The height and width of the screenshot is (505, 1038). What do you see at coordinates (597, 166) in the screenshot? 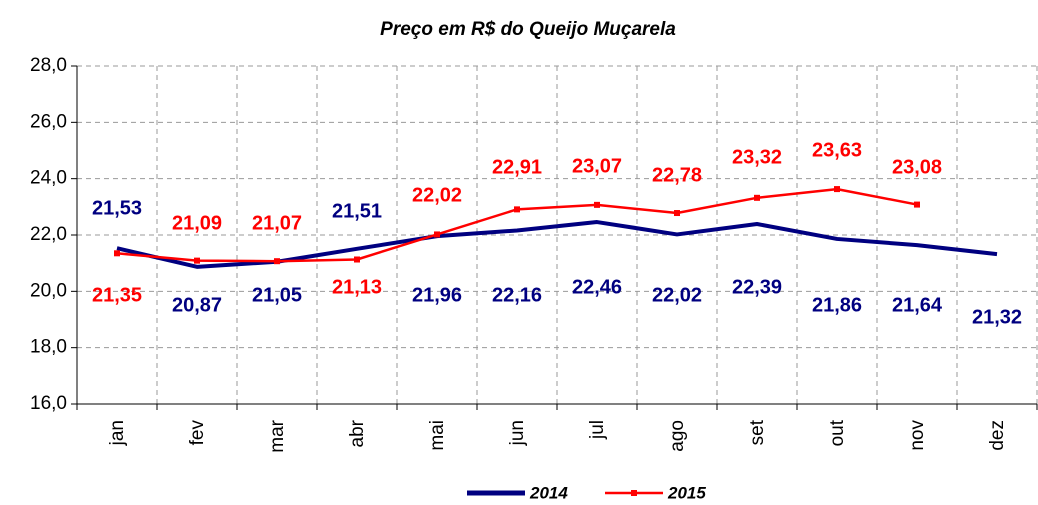
I see `data-label: 23,07` at bounding box center [597, 166].